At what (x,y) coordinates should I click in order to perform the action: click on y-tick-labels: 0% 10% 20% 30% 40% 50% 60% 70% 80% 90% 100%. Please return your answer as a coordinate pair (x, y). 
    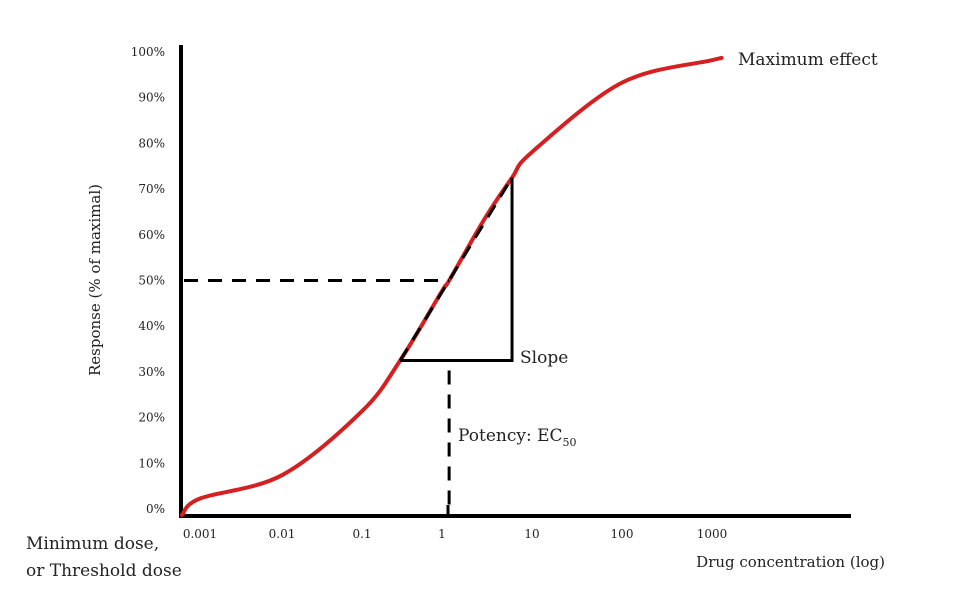
    Looking at the image, I should click on (148, 280).